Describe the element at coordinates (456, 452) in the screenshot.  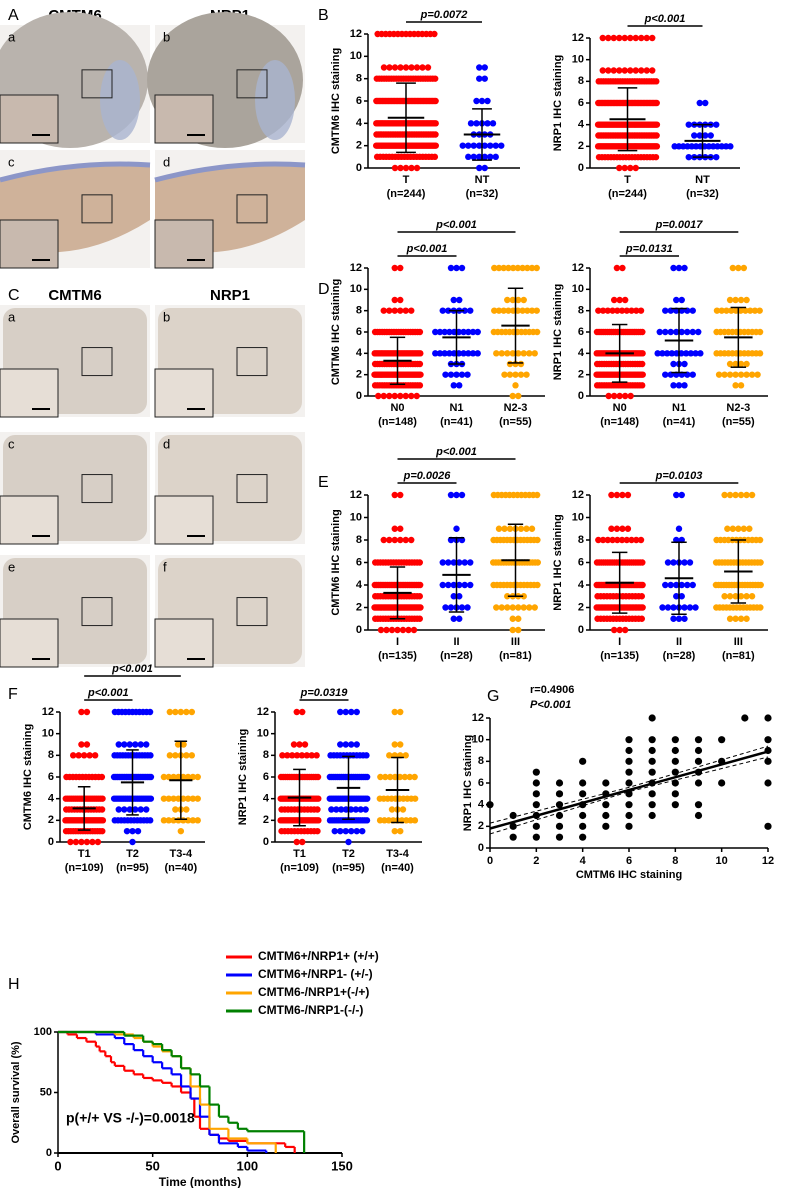
I see `sig-label: p<0.001` at that location.